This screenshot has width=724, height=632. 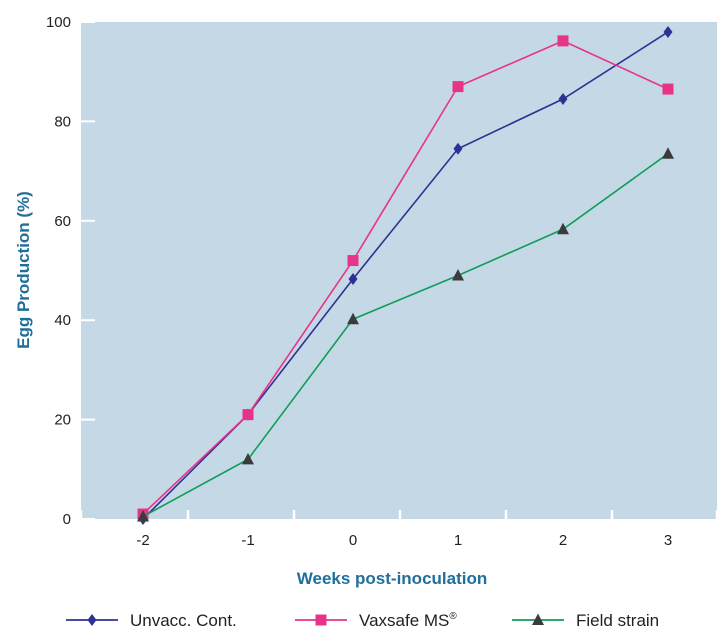 I want to click on x-tick-label: 2, so click(x=563, y=540).